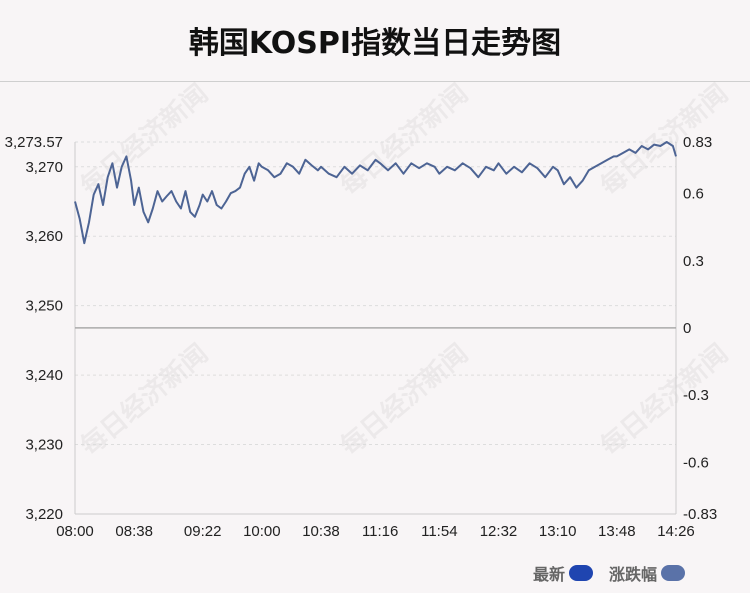 This screenshot has width=750, height=593. I want to click on y-right-tick-label: -0.3, so click(696, 395).